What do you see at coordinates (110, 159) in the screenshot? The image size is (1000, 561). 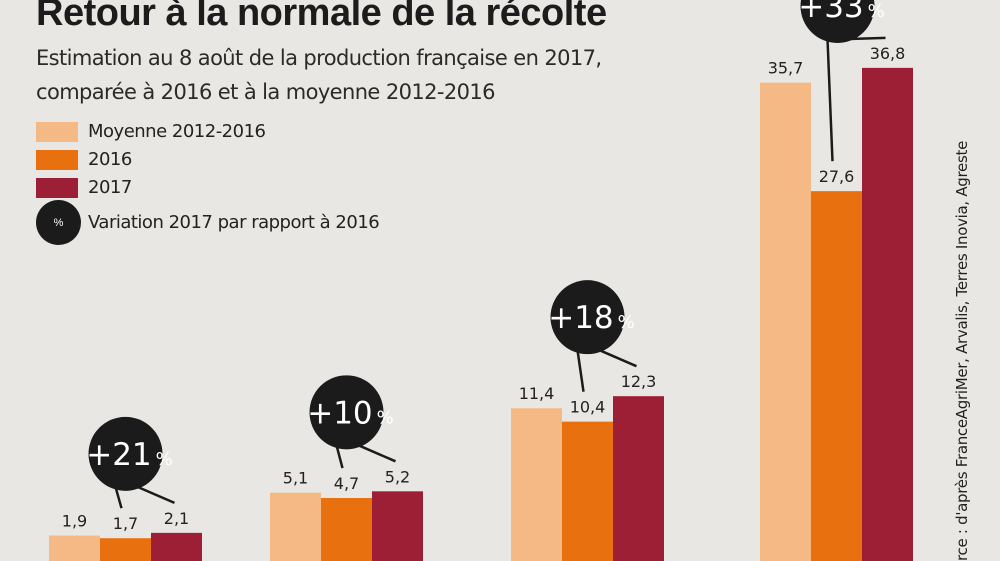 I see `legend-label-2016: 2016` at bounding box center [110, 159].